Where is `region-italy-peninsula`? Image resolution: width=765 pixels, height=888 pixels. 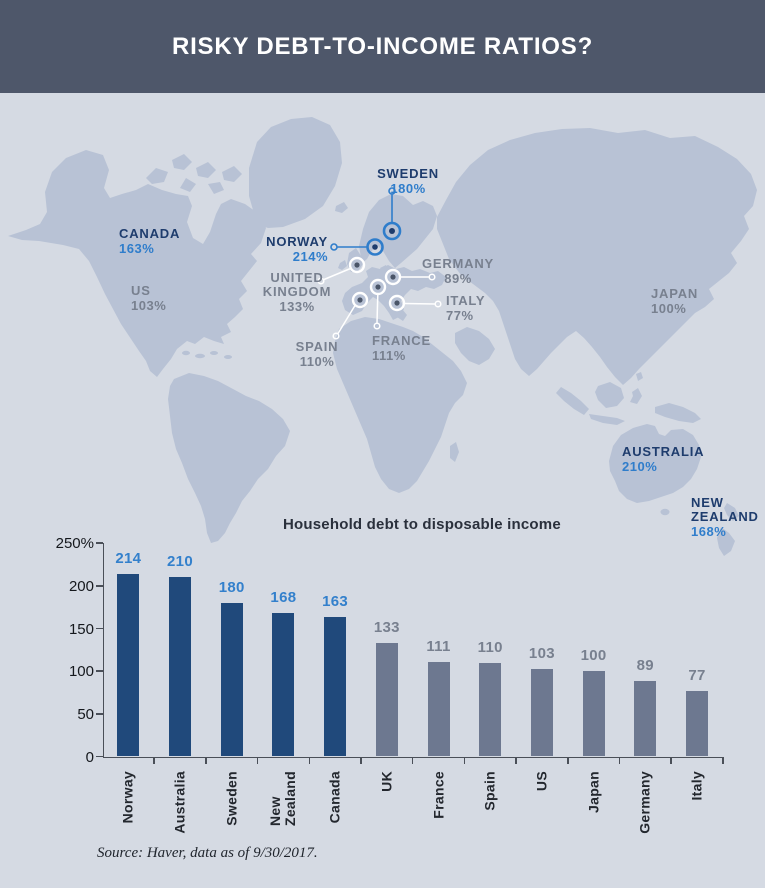 region-italy-peninsula is located at coordinates (397, 308).